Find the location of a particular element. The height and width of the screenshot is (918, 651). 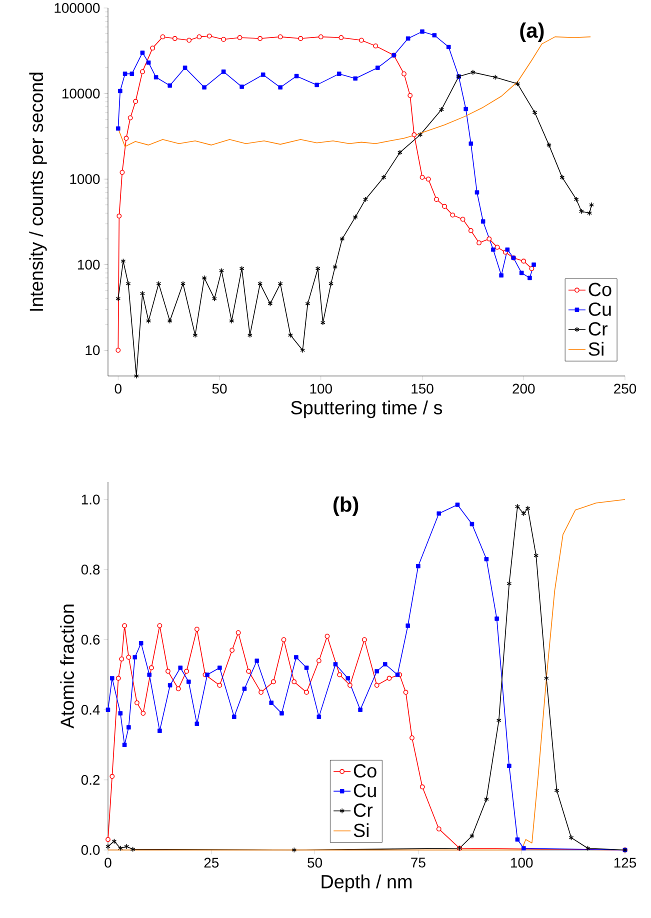

y-tick-label: 1.0 is located at coordinates (91, 499).